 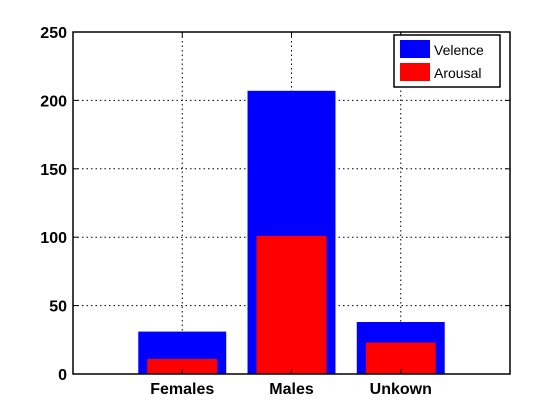 I want to click on legend-swatch-velence, so click(x=415, y=49).